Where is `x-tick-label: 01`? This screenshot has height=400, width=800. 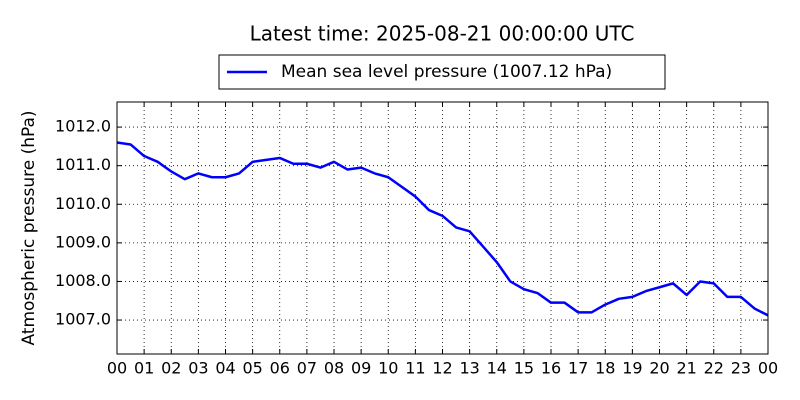 x-tick-label: 01 is located at coordinates (144, 368).